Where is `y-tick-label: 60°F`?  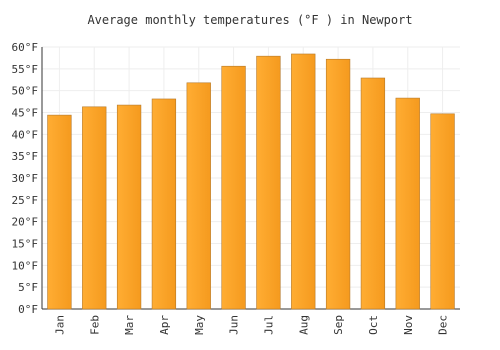
y-tick-label: 60°F is located at coordinates (25, 47).